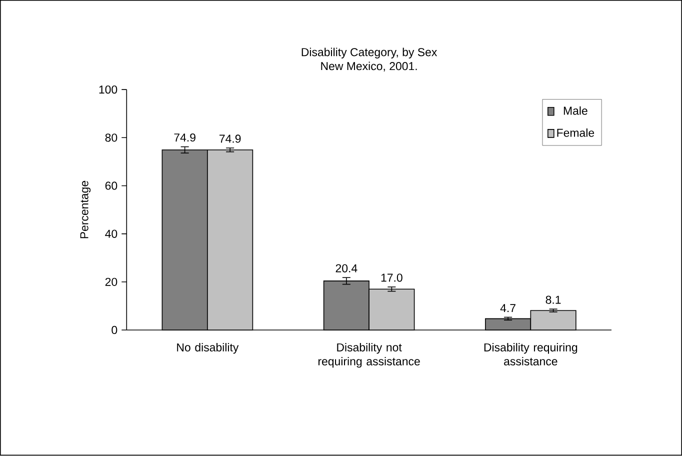 This screenshot has height=456, width=682. I want to click on y-tick-label: 100, so click(108, 90).